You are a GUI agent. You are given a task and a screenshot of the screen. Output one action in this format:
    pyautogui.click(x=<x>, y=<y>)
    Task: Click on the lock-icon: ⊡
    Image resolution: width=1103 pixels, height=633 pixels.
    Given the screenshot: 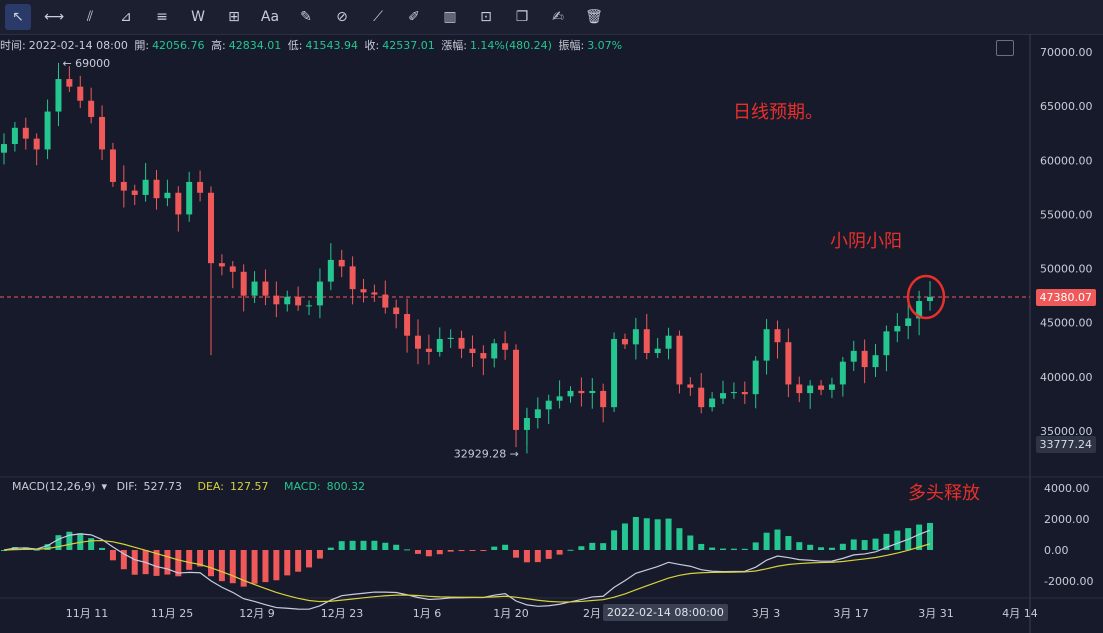 What is the action you would take?
    pyautogui.click(x=486, y=17)
    